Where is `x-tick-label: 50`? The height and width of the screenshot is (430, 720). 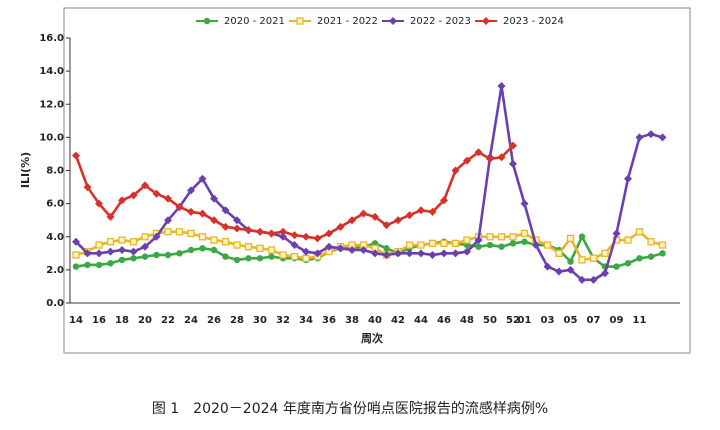
x-tick-label: 50 is located at coordinates (490, 320).